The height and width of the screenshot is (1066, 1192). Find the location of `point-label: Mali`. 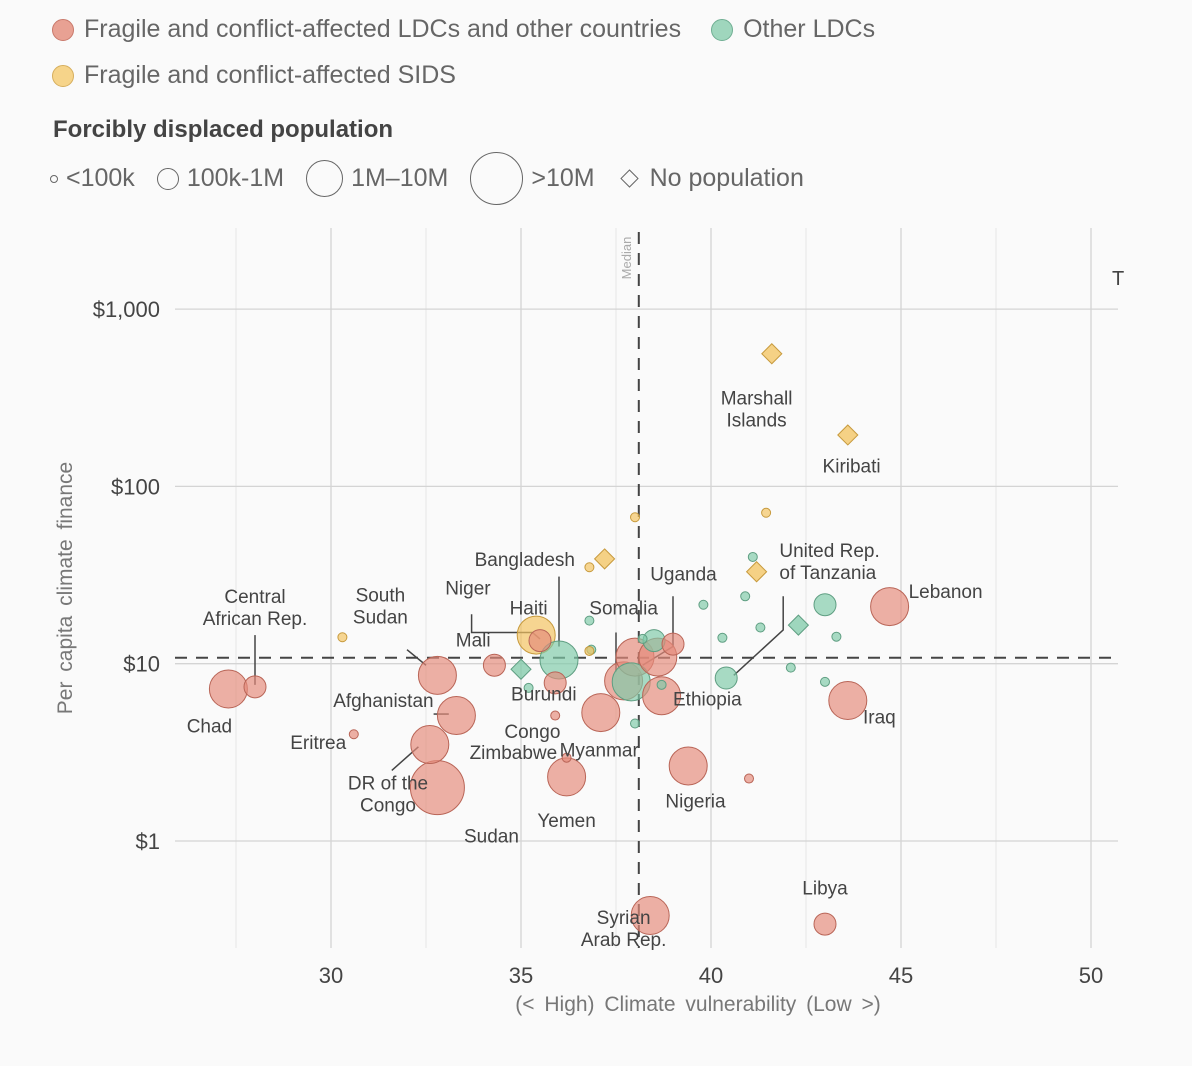

point-label: Mali is located at coordinates (473, 641).